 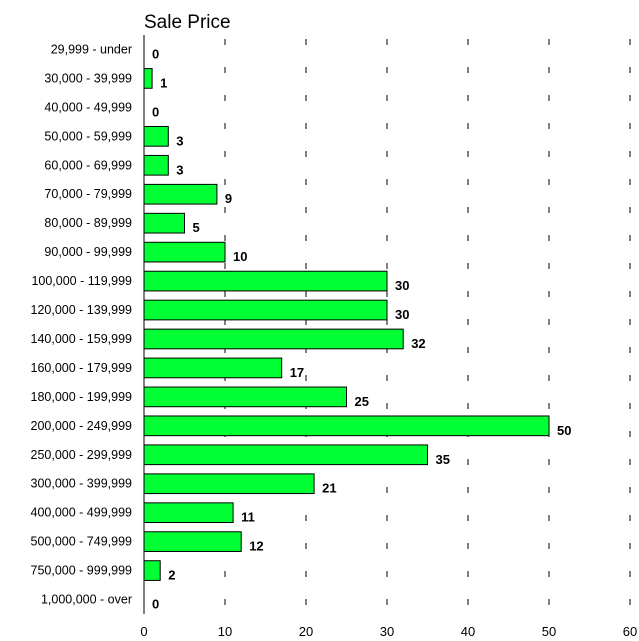 What do you see at coordinates (468, 631) in the screenshot?
I see `x-tick-4: 40` at bounding box center [468, 631].